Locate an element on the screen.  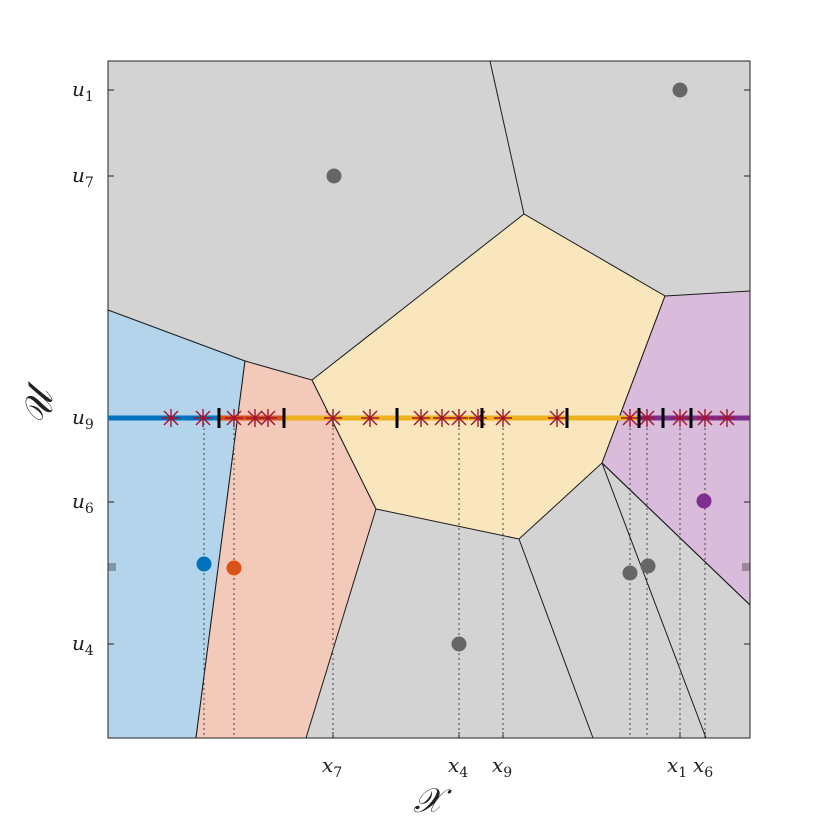
svg-text: u4 is located at coordinates (83, 645).